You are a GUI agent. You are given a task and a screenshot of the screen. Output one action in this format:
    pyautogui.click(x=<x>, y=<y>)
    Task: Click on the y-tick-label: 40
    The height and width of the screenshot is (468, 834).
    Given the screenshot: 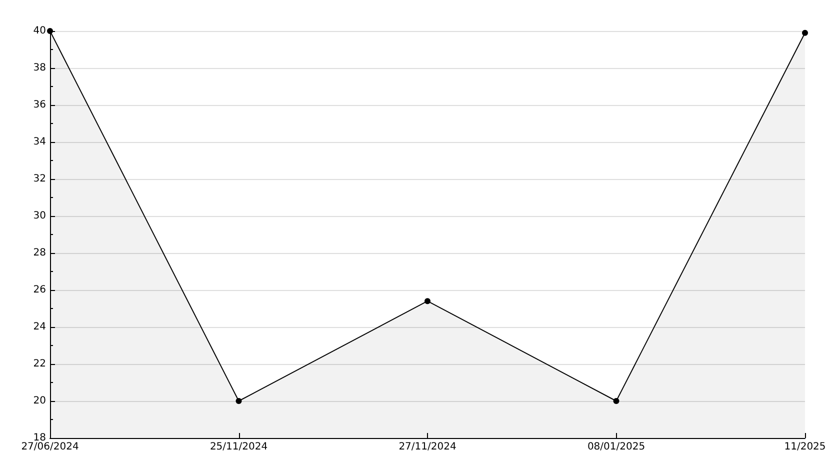 What is the action you would take?
    pyautogui.click(x=39, y=31)
    